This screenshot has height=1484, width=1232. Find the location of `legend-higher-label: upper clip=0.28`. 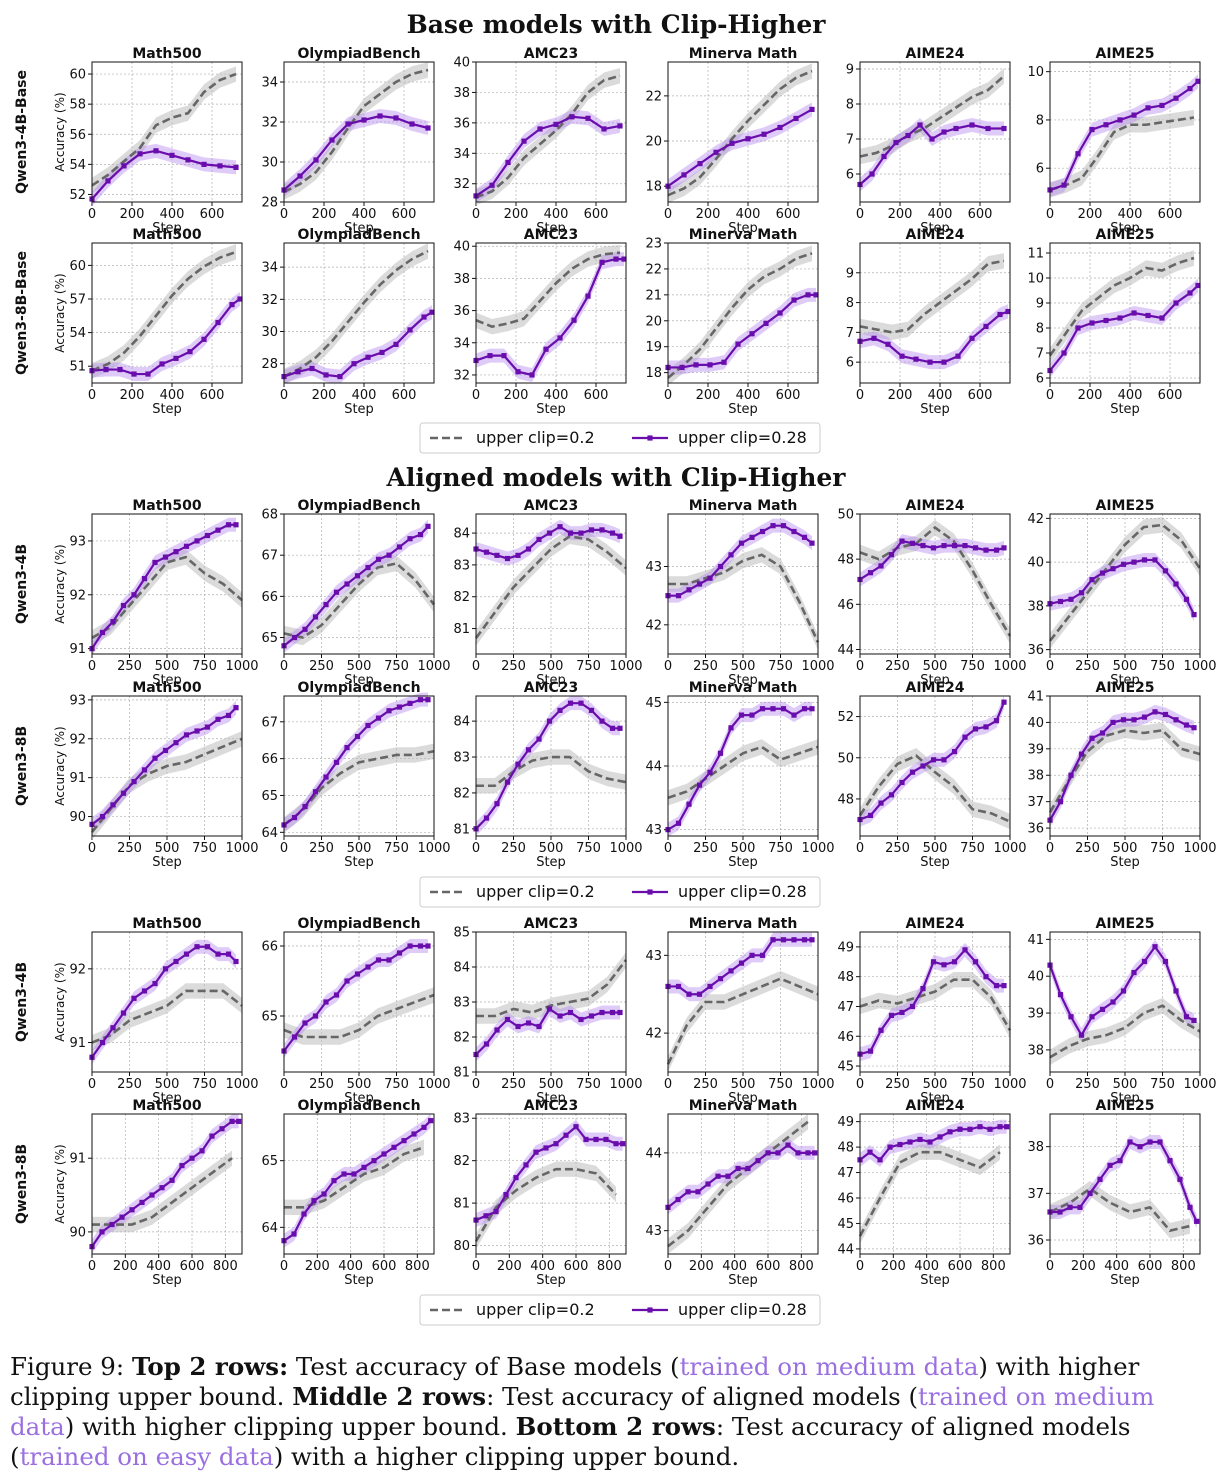

legend-higher-label: upper clip=0.28 is located at coordinates (742, 891).